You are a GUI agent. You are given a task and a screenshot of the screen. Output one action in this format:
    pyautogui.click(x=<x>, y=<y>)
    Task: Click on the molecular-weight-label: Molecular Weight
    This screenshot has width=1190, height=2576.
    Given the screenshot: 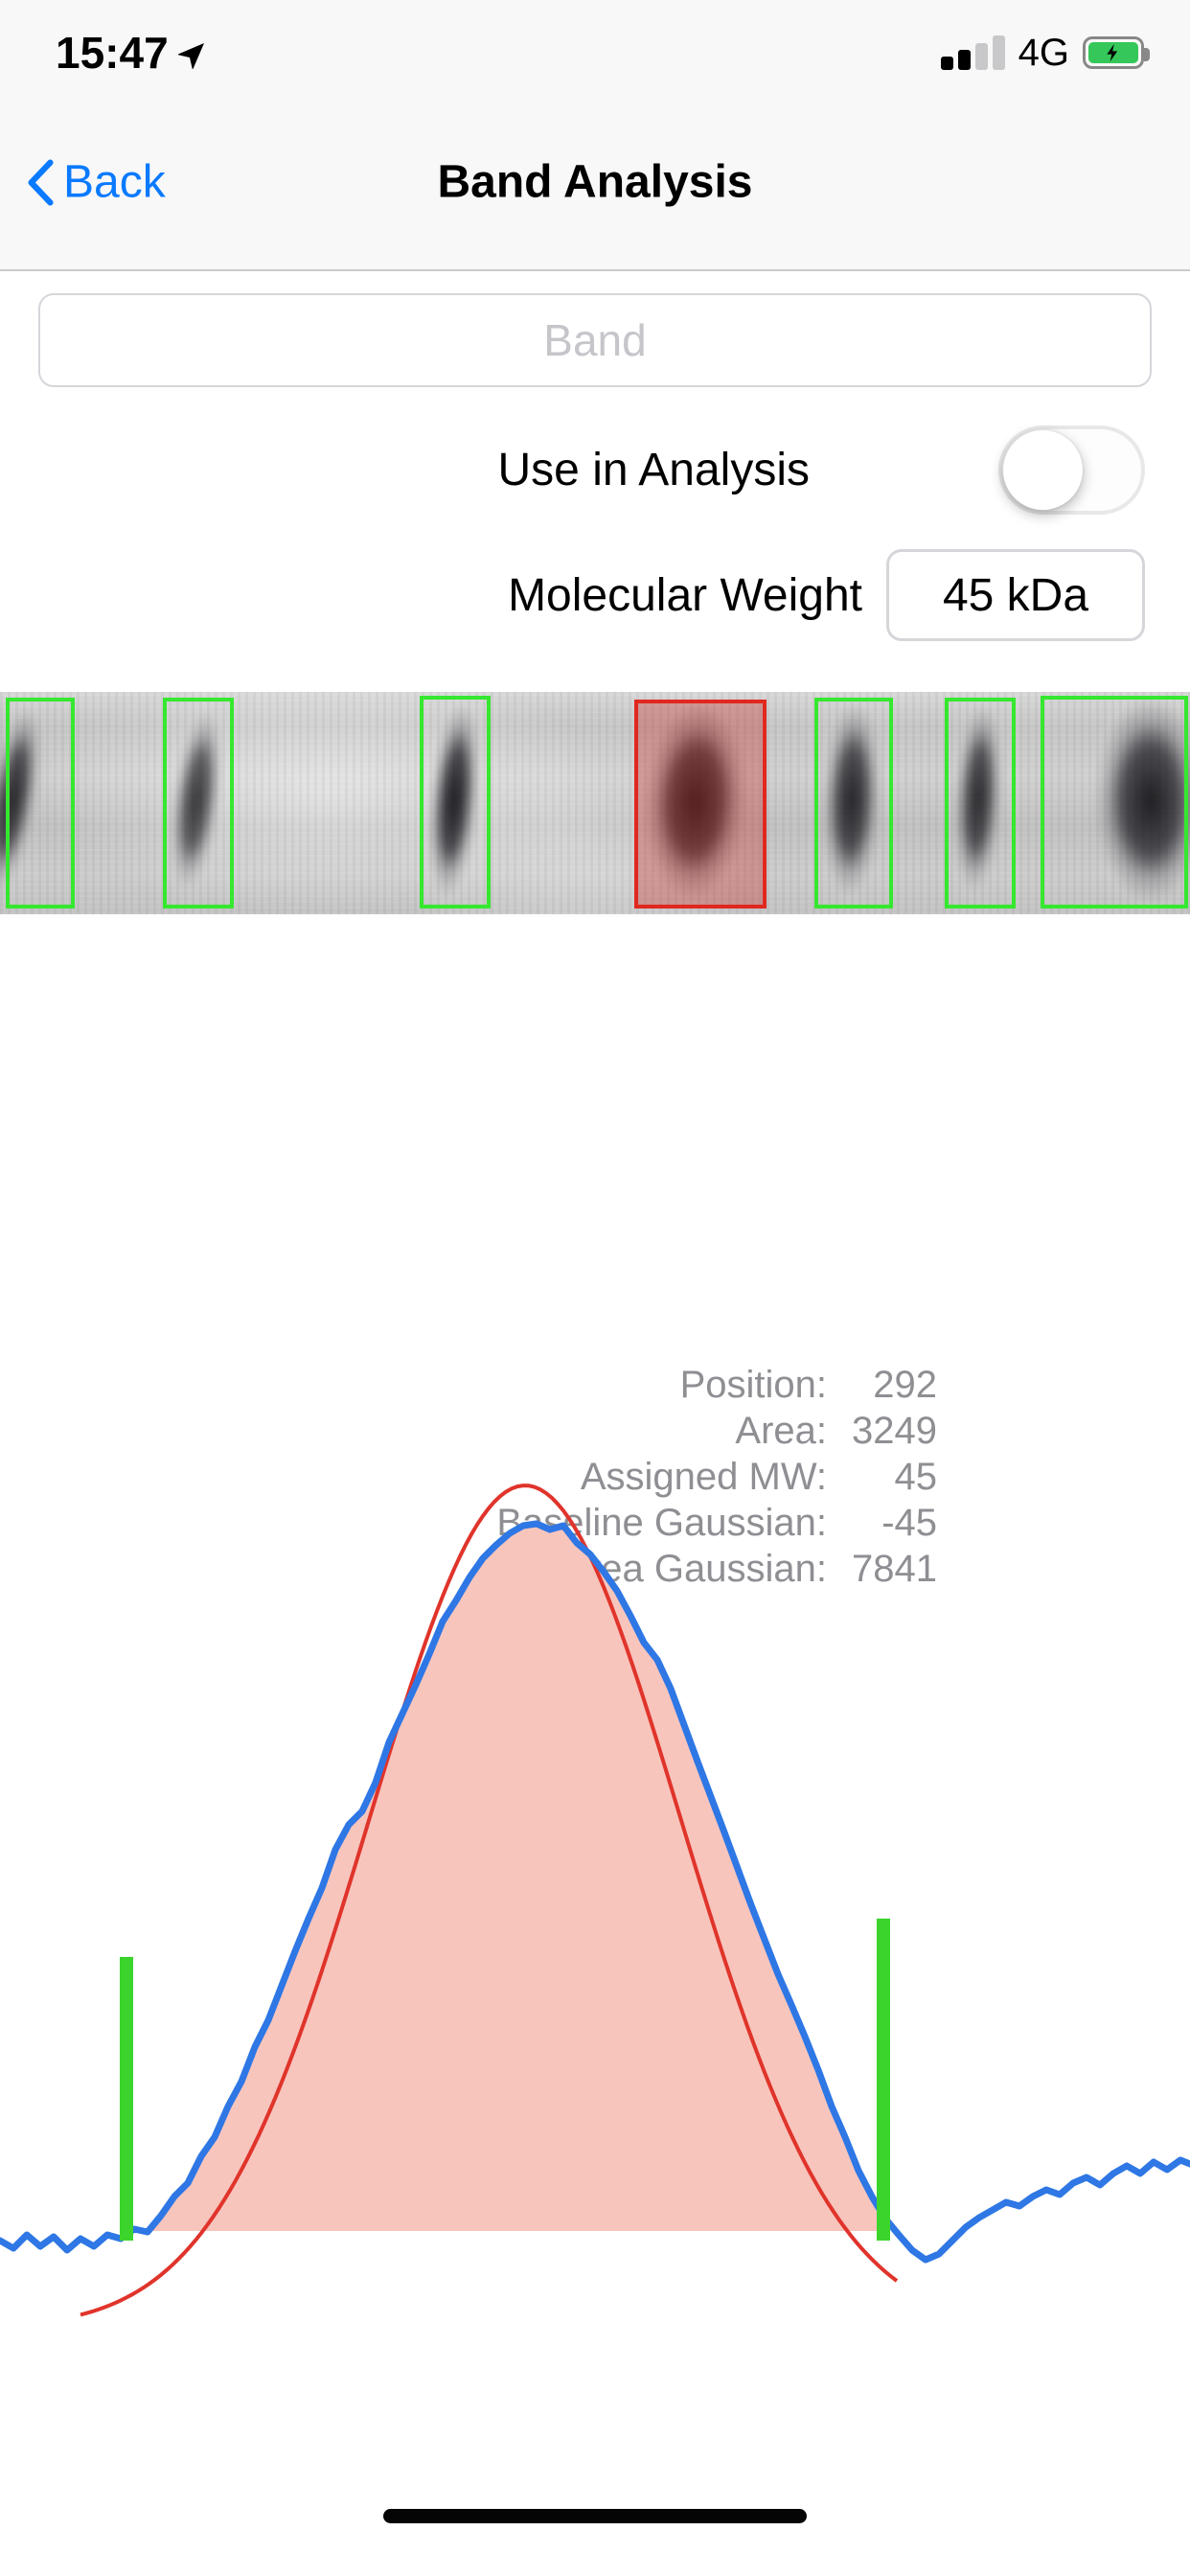 What is the action you would take?
    pyautogui.click(x=685, y=595)
    